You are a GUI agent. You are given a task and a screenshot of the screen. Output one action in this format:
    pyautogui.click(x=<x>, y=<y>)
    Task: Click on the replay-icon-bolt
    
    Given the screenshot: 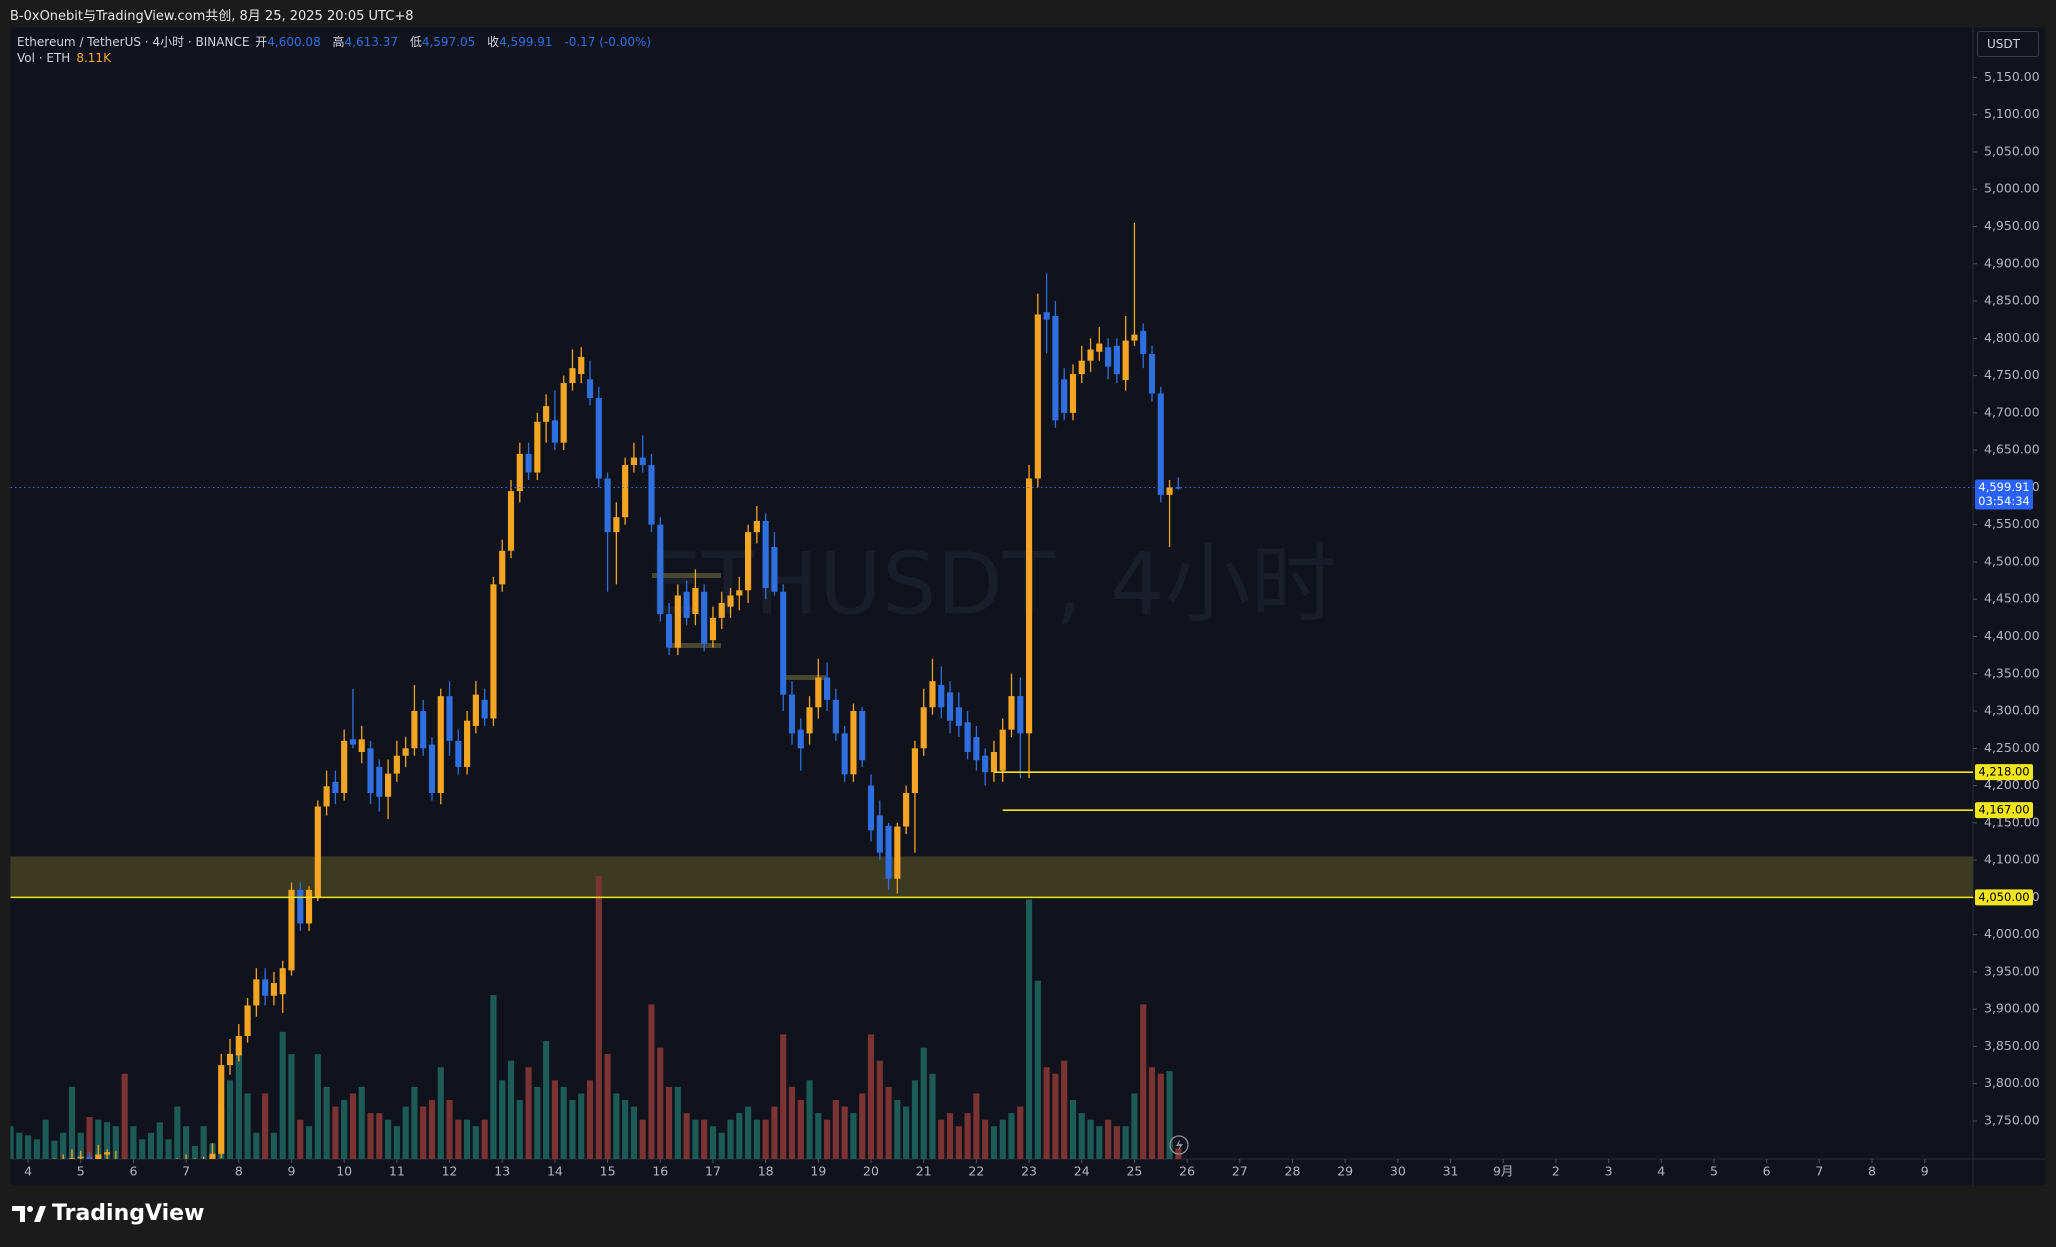 What is the action you would take?
    pyautogui.click(x=1179, y=1145)
    